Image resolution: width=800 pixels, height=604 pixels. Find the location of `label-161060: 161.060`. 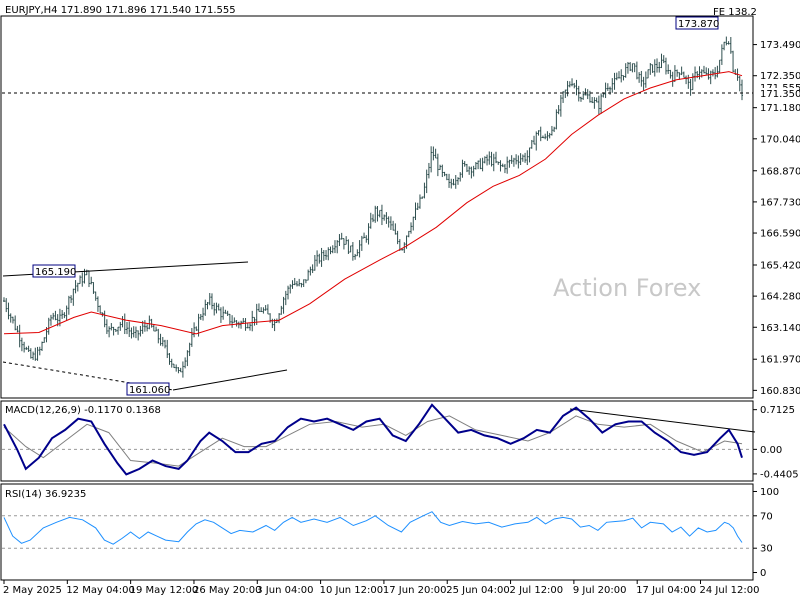

label-161060: 161.060 is located at coordinates (148, 389).